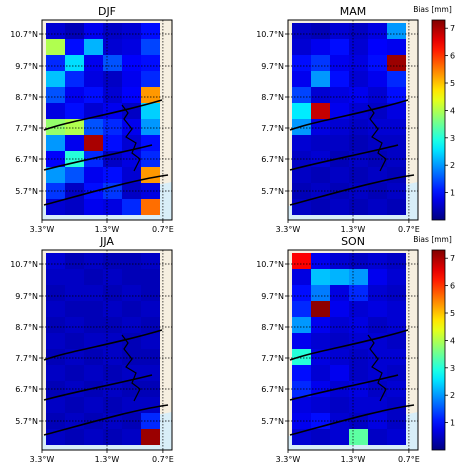 Image resolution: width=464 pixels, height=467 pixels. Describe the element at coordinates (432, 9) in the screenshot. I see `colorbar-label: Bias [mm]` at that location.